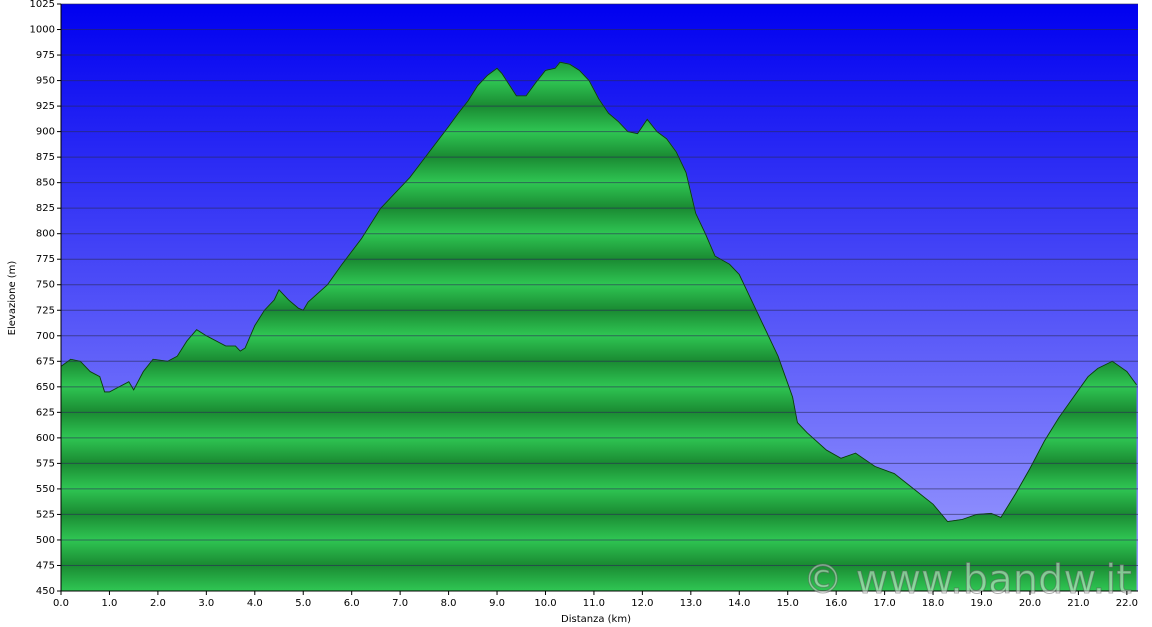 The image size is (1152, 627). What do you see at coordinates (1078, 603) in the screenshot?
I see `x-tick-label: 21.0` at bounding box center [1078, 603].